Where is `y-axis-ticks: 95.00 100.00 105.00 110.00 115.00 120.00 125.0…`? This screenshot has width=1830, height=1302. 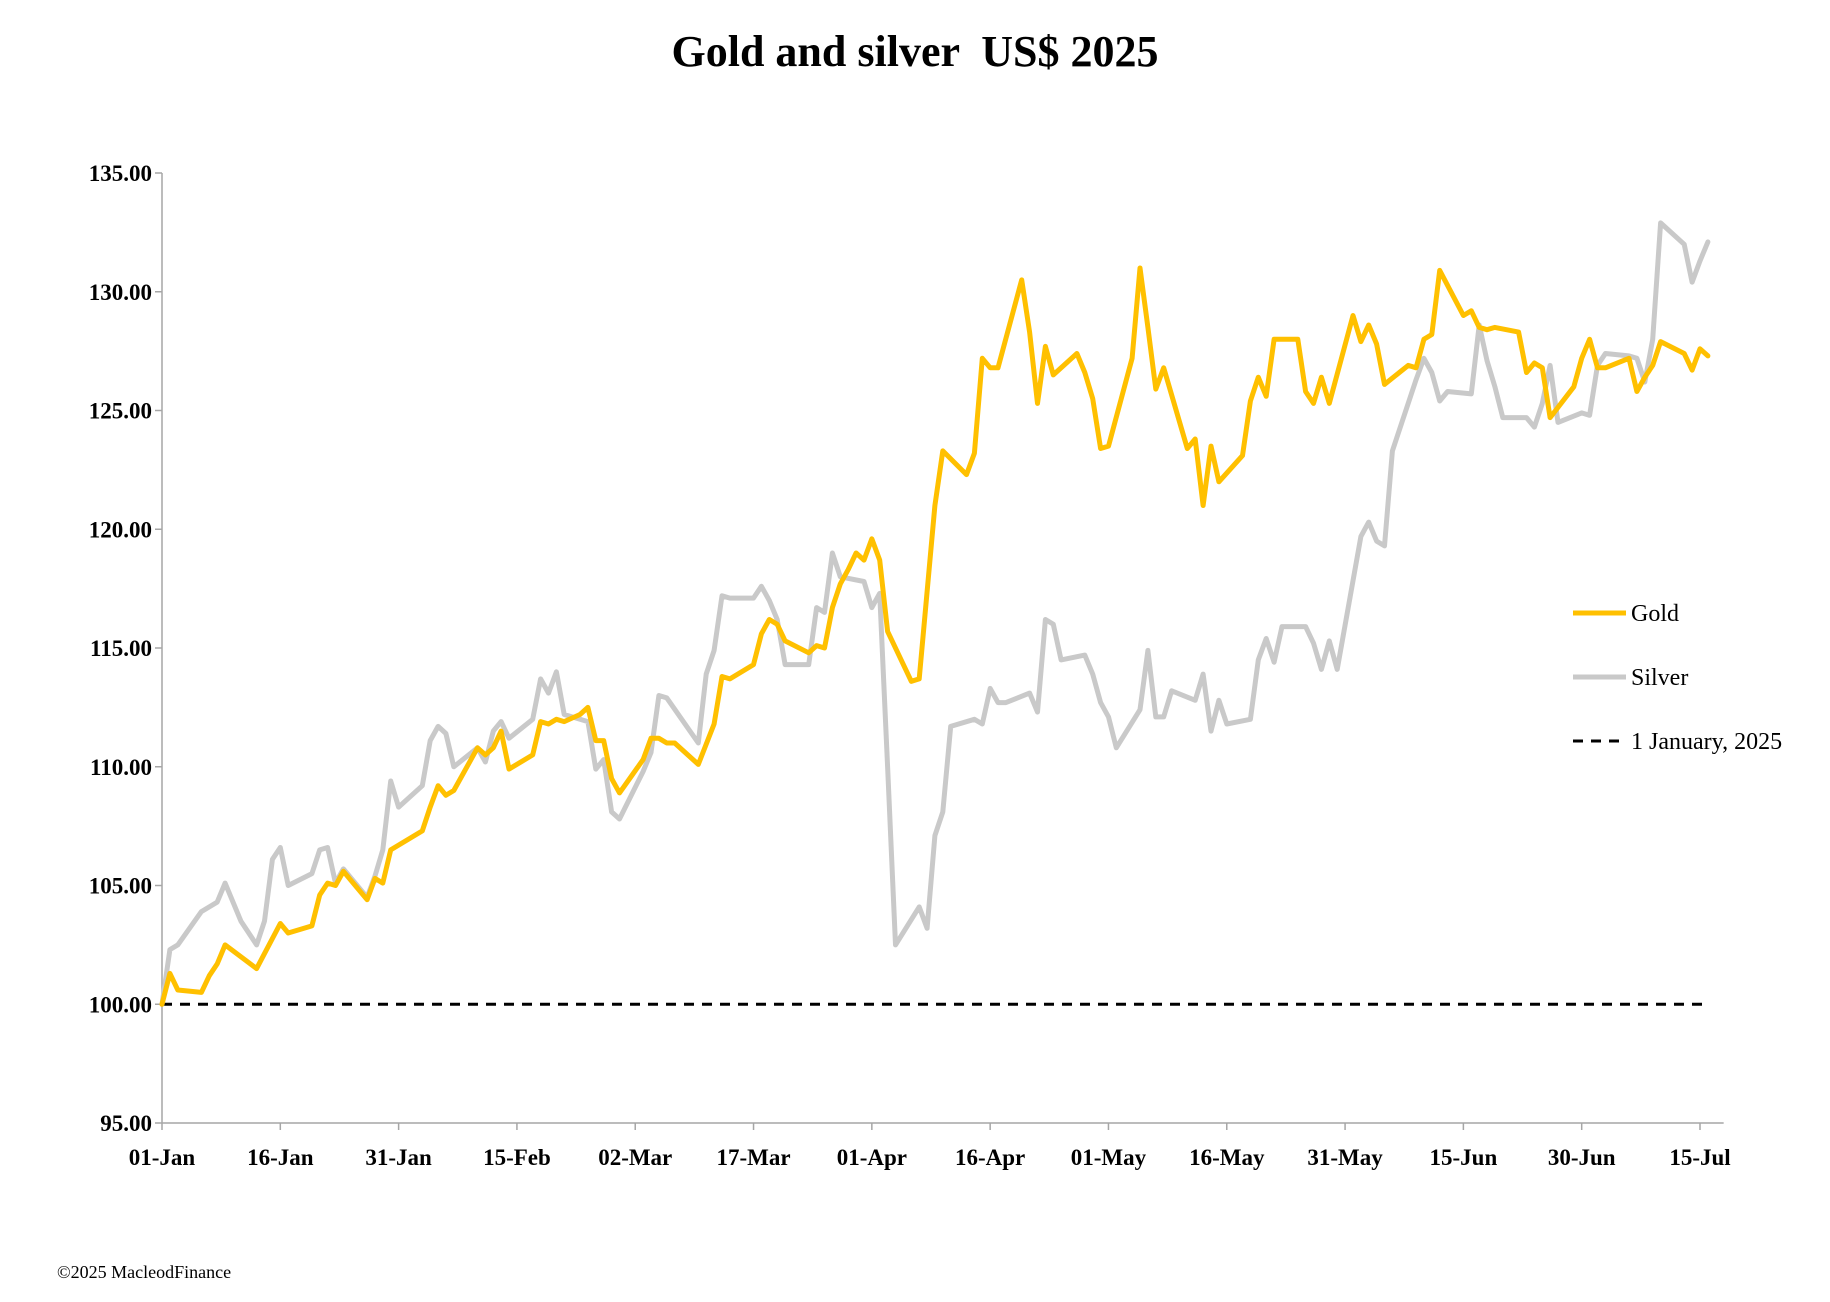 y-axis-ticks: 95.00 100.00 105.00 110.00 115.00 120.00 125.0… is located at coordinates (125, 648).